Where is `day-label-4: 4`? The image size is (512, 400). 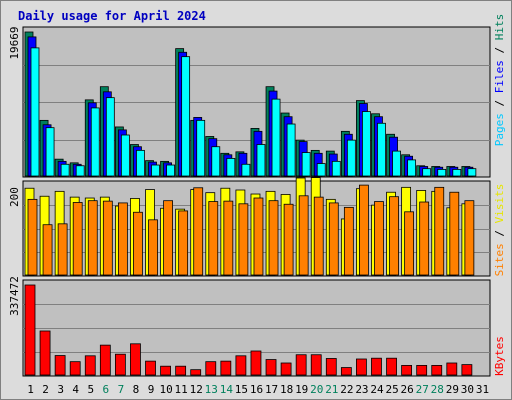 day-label-4: 4 is located at coordinates (75, 389).